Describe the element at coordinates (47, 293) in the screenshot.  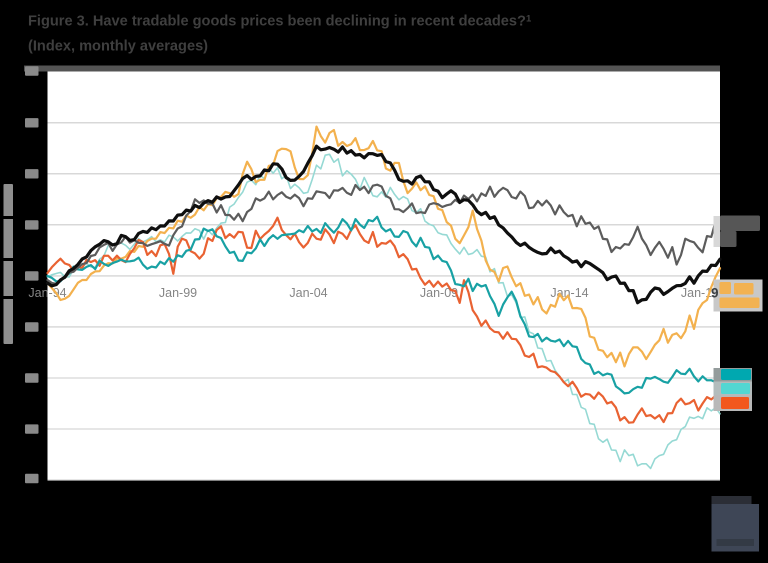
I see `svg-text: Jan-94` at that location.